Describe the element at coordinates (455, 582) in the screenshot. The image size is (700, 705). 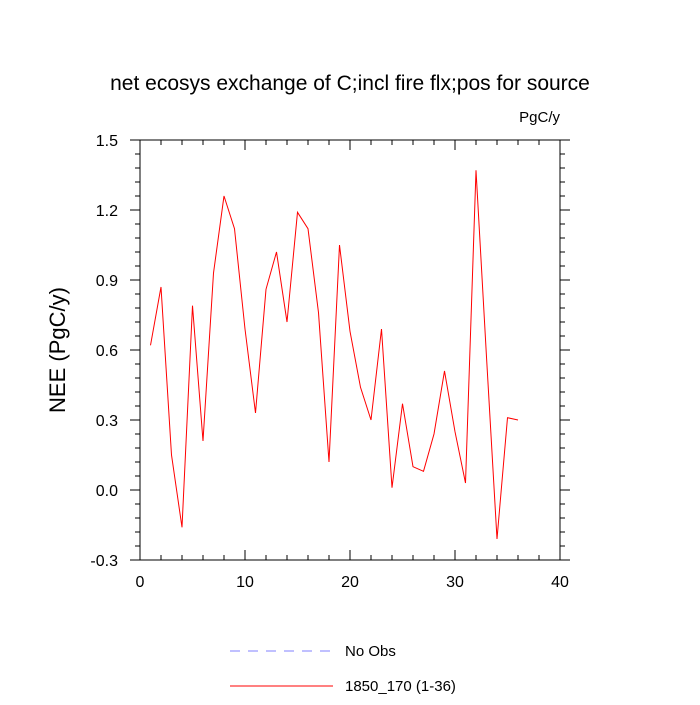
I see `x-tick-label: 30` at that location.